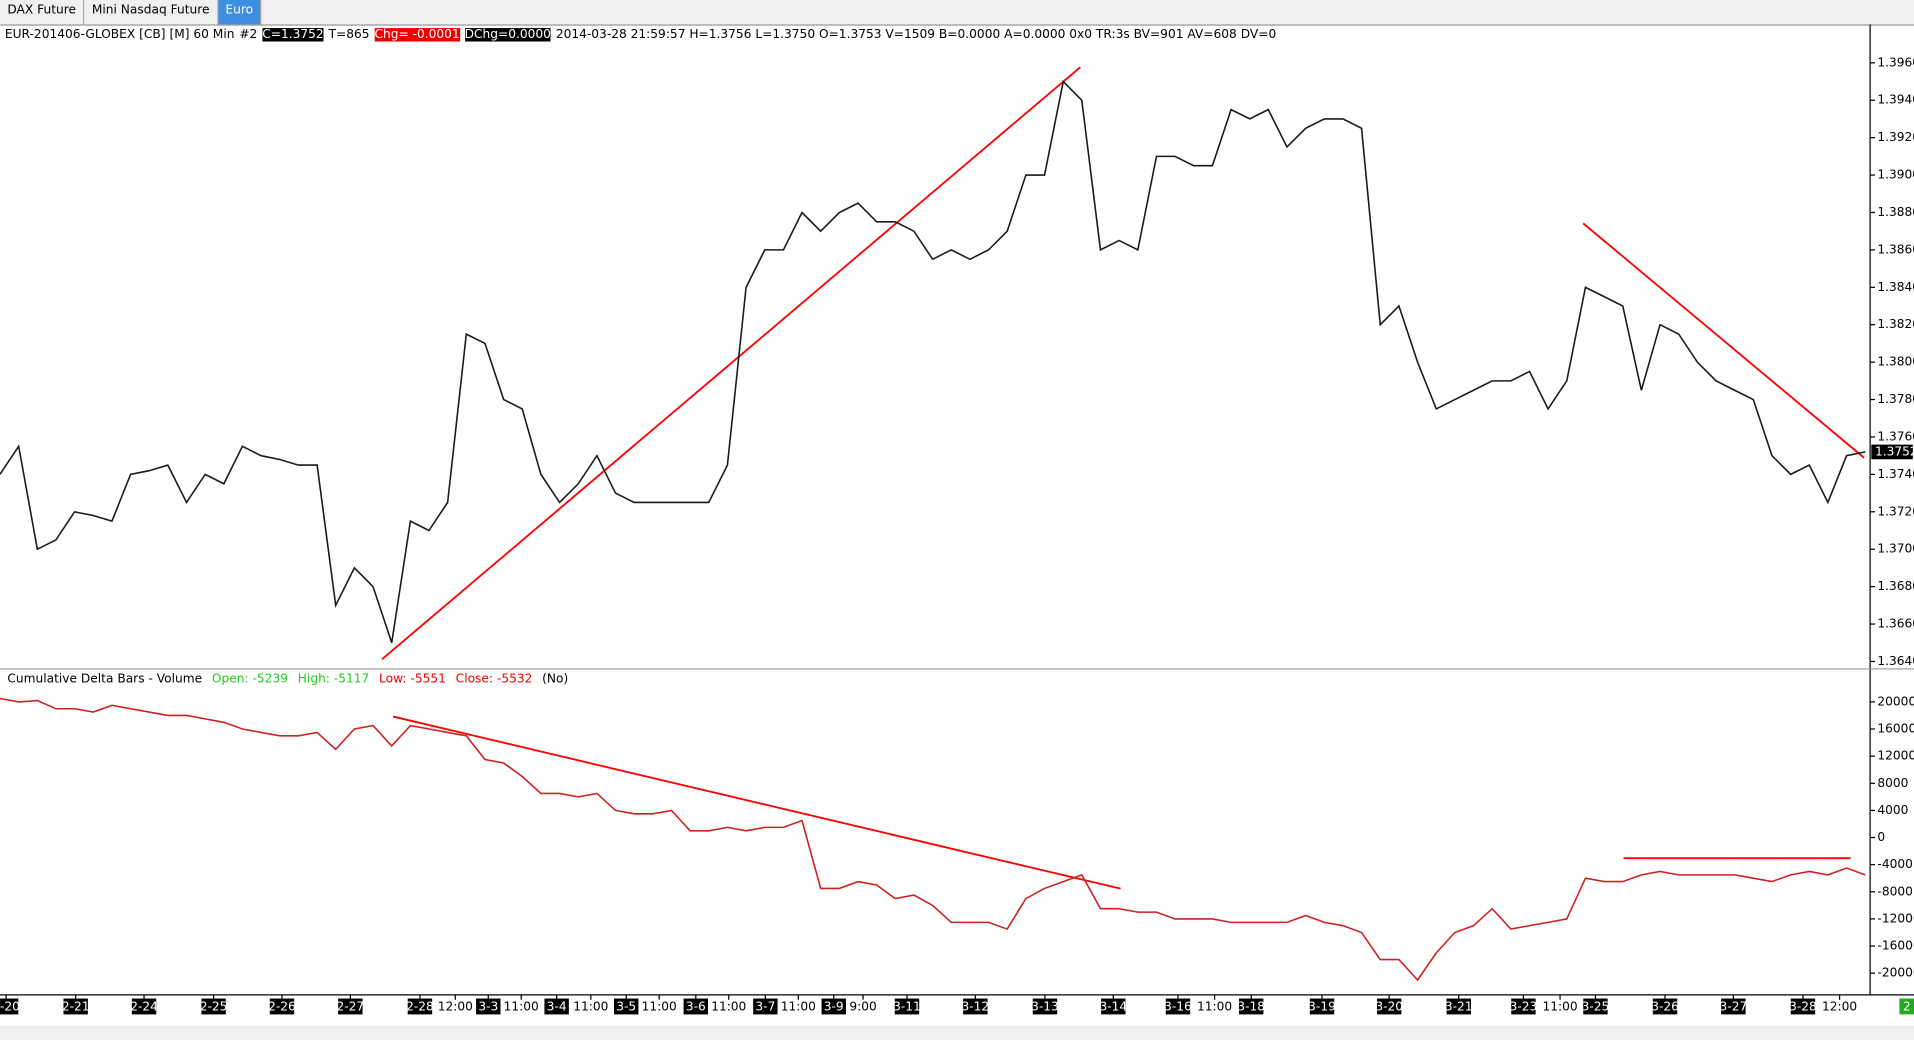  Describe the element at coordinates (1881, 837) in the screenshot. I see `y-tick-label: 0` at that location.